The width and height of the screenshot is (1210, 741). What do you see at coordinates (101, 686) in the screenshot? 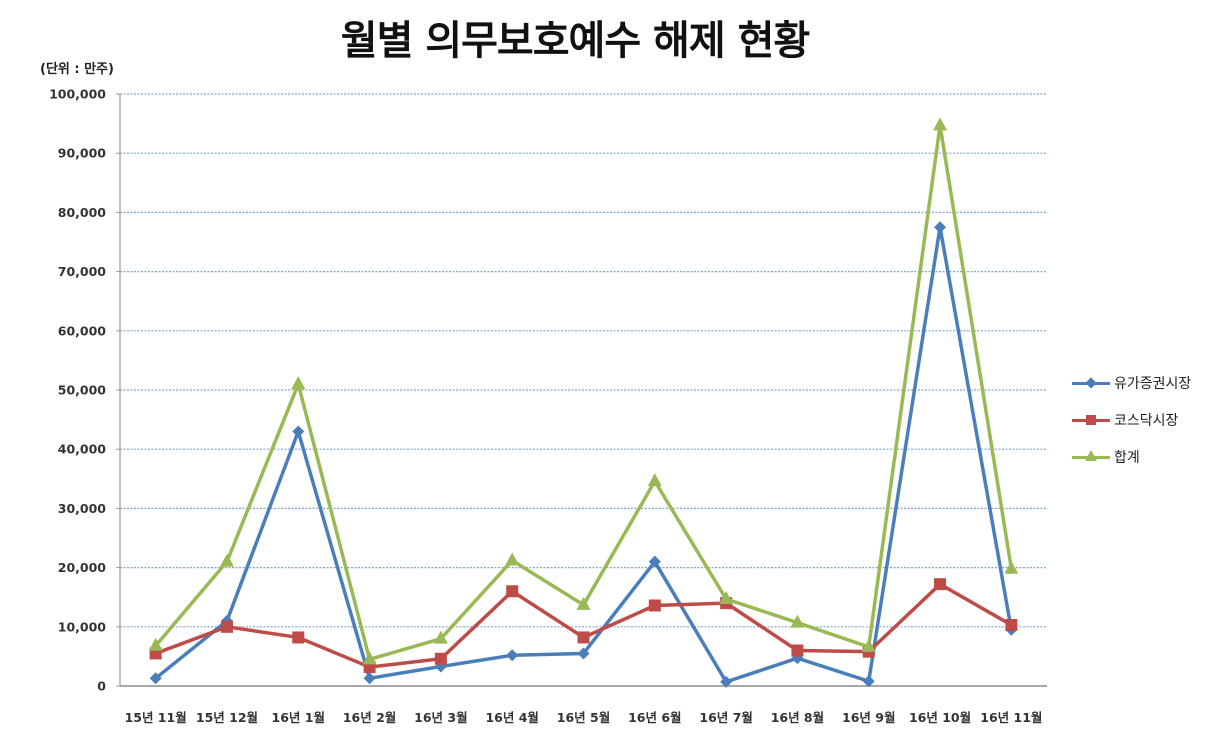
I see `y-tick-label: 0` at bounding box center [101, 686].